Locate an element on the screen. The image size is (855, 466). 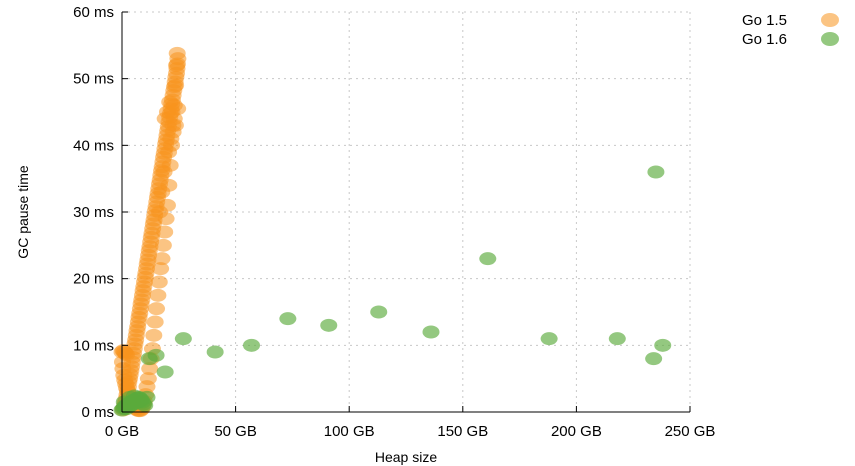
x-tick-label-2: 100 GB is located at coordinates (349, 431).